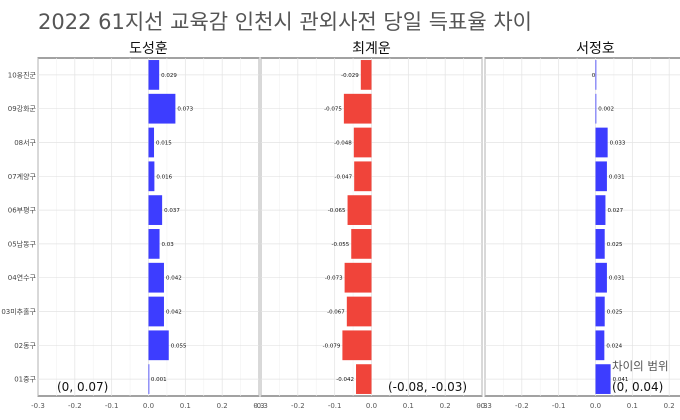 Image resolution: width=680 pixels, height=420 pixels. I want to click on category-label: 05남동구, so click(22, 243).